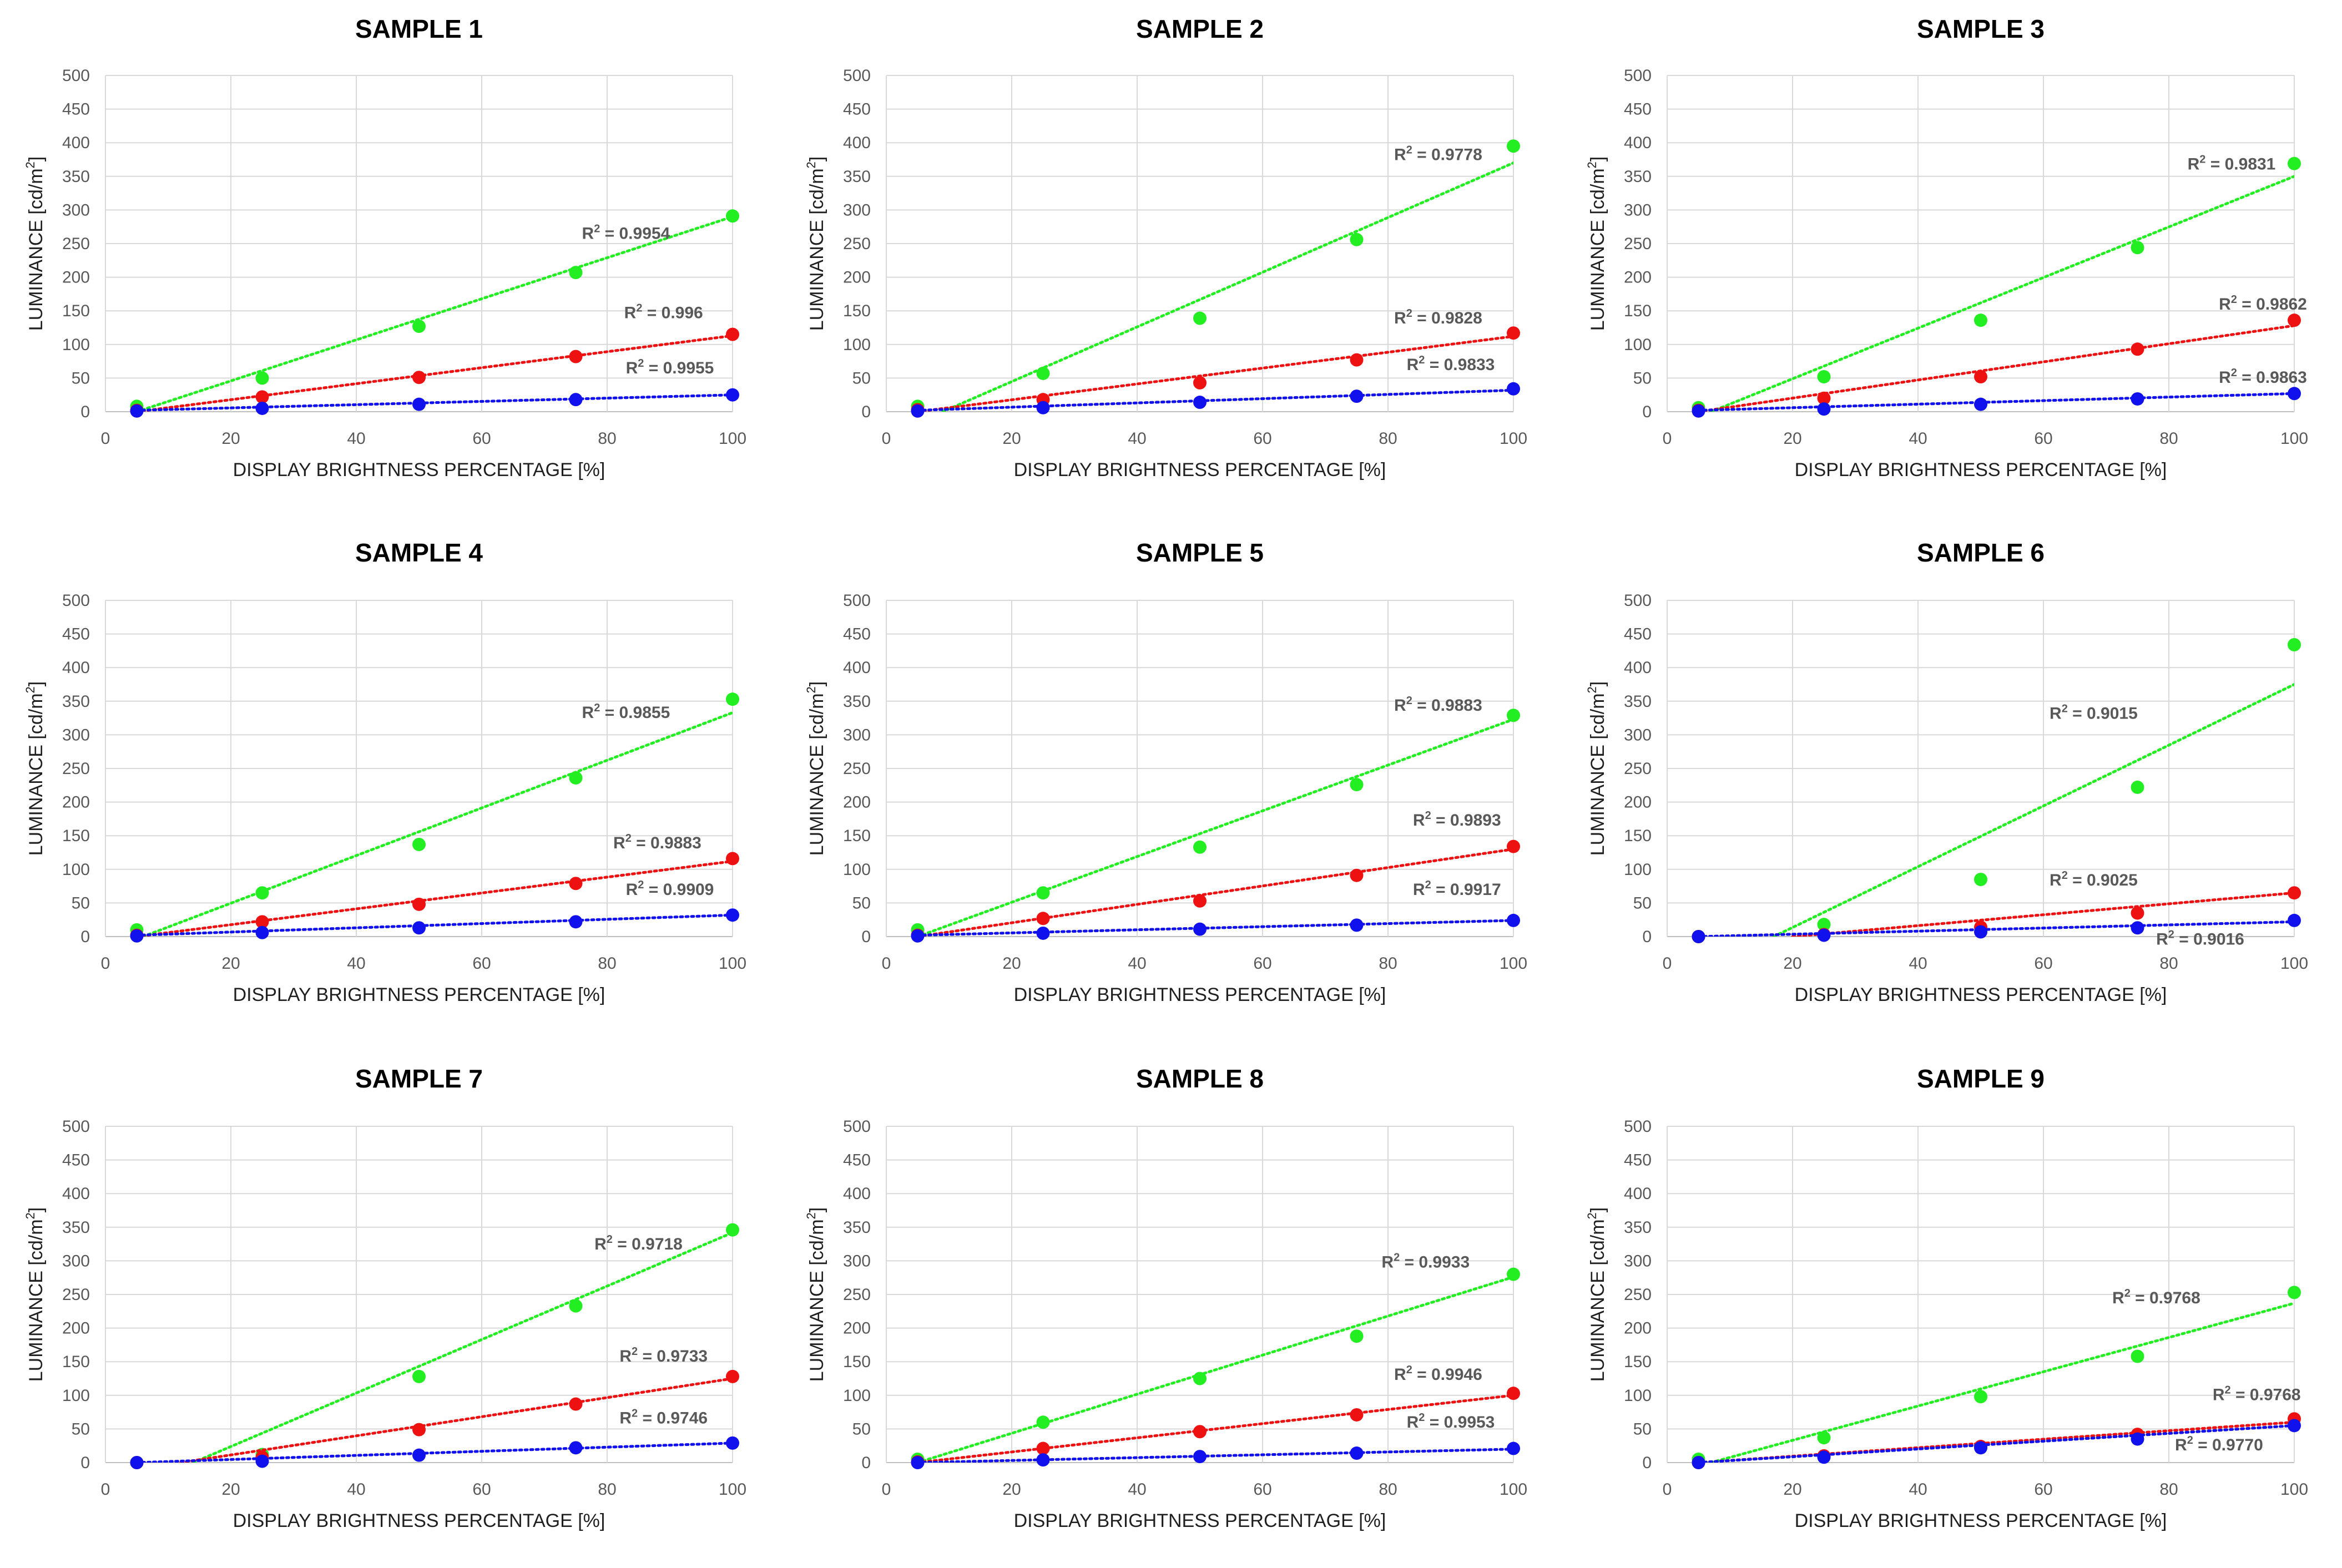  Describe the element at coordinates (2200, 939) in the screenshot. I see `r2-label-blue: R2 = 0.9016` at that location.